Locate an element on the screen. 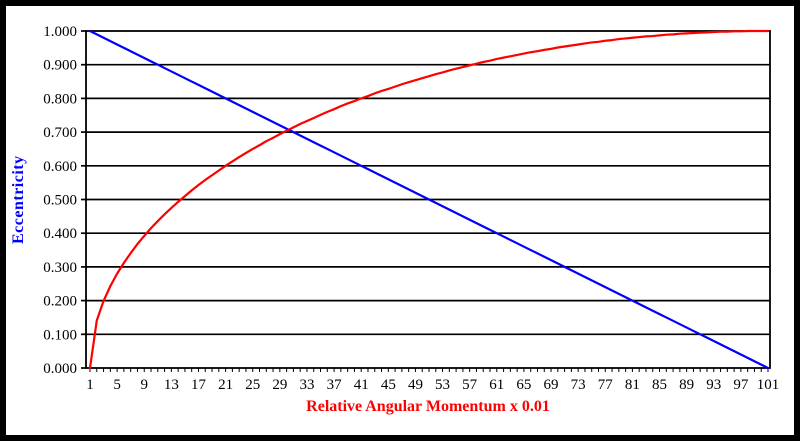 Image resolution: width=800 pixels, height=441 pixels. x-tick-label: 53 is located at coordinates (442, 385).